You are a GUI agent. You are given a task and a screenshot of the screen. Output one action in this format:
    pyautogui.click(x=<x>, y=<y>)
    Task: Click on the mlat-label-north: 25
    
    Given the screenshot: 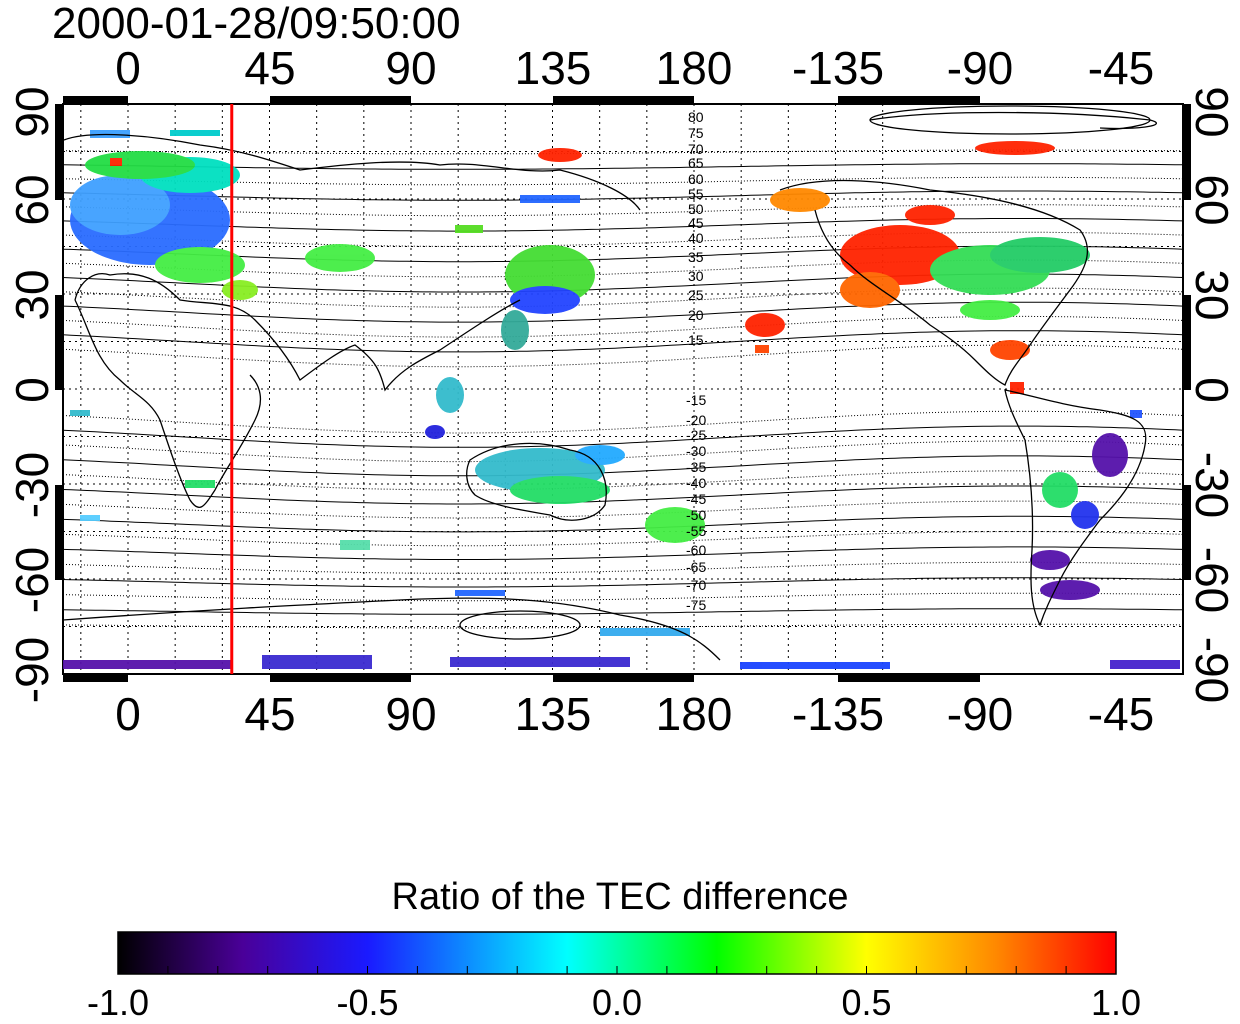 What is the action you would take?
    pyautogui.click(x=696, y=295)
    